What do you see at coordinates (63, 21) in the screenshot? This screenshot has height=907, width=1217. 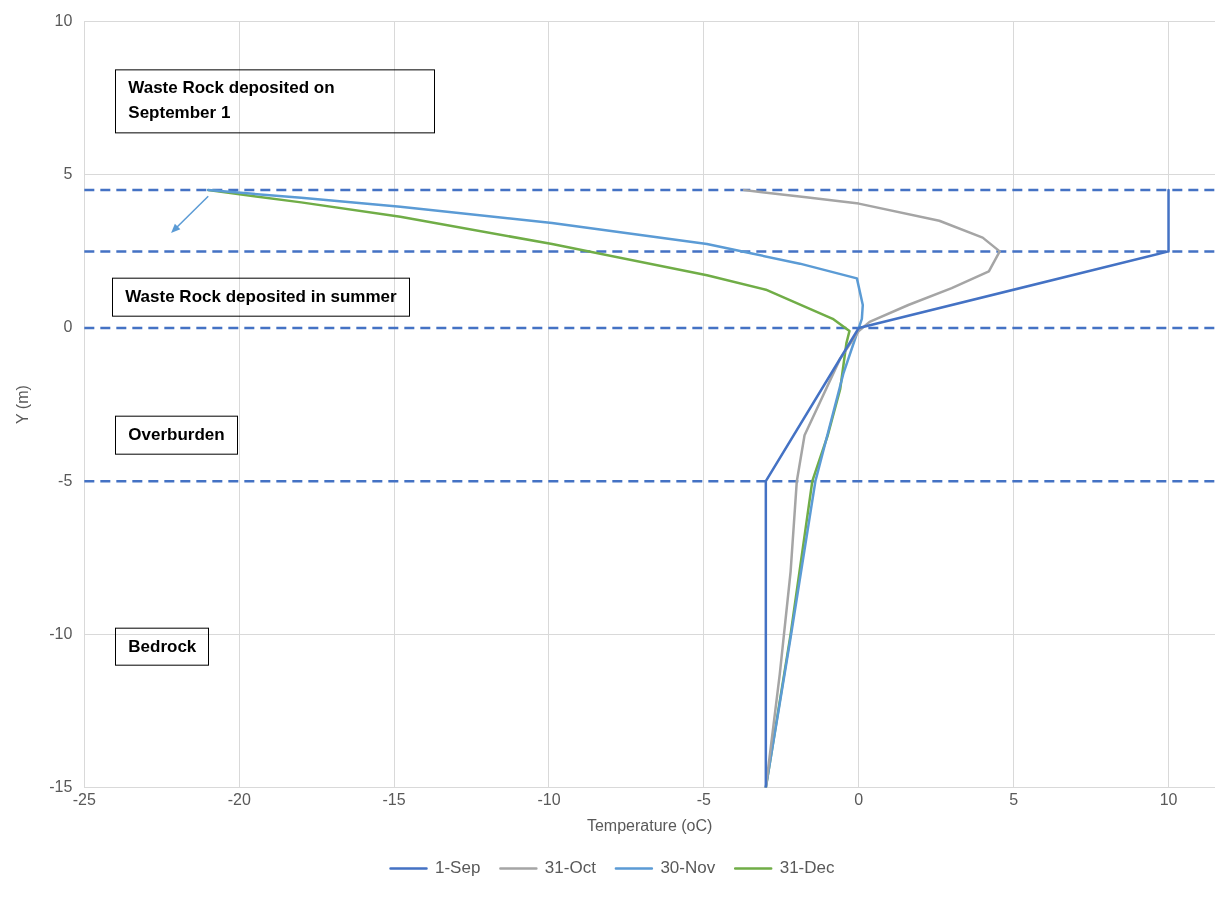 I see `y-tick-label: 10` at bounding box center [63, 21].